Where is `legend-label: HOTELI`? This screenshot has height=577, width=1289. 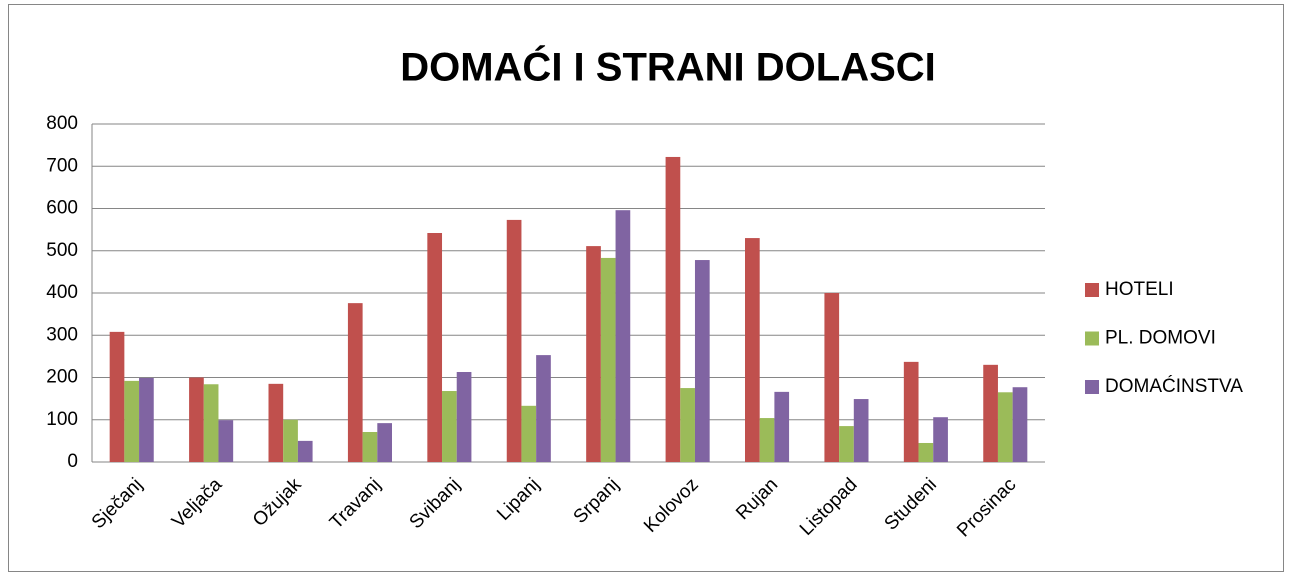
legend-label: HOTELI is located at coordinates (1139, 289).